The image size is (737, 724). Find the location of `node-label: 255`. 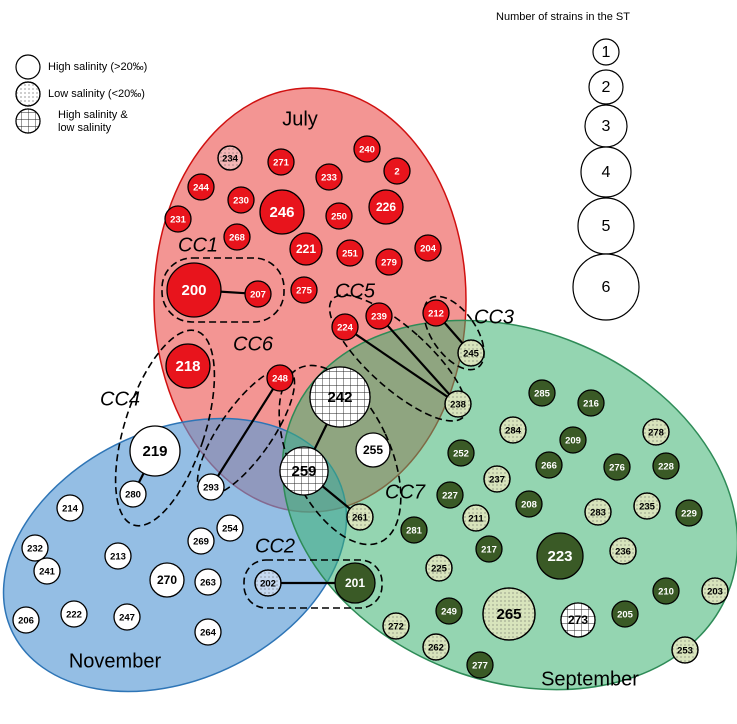

node-label: 255 is located at coordinates (373, 450).